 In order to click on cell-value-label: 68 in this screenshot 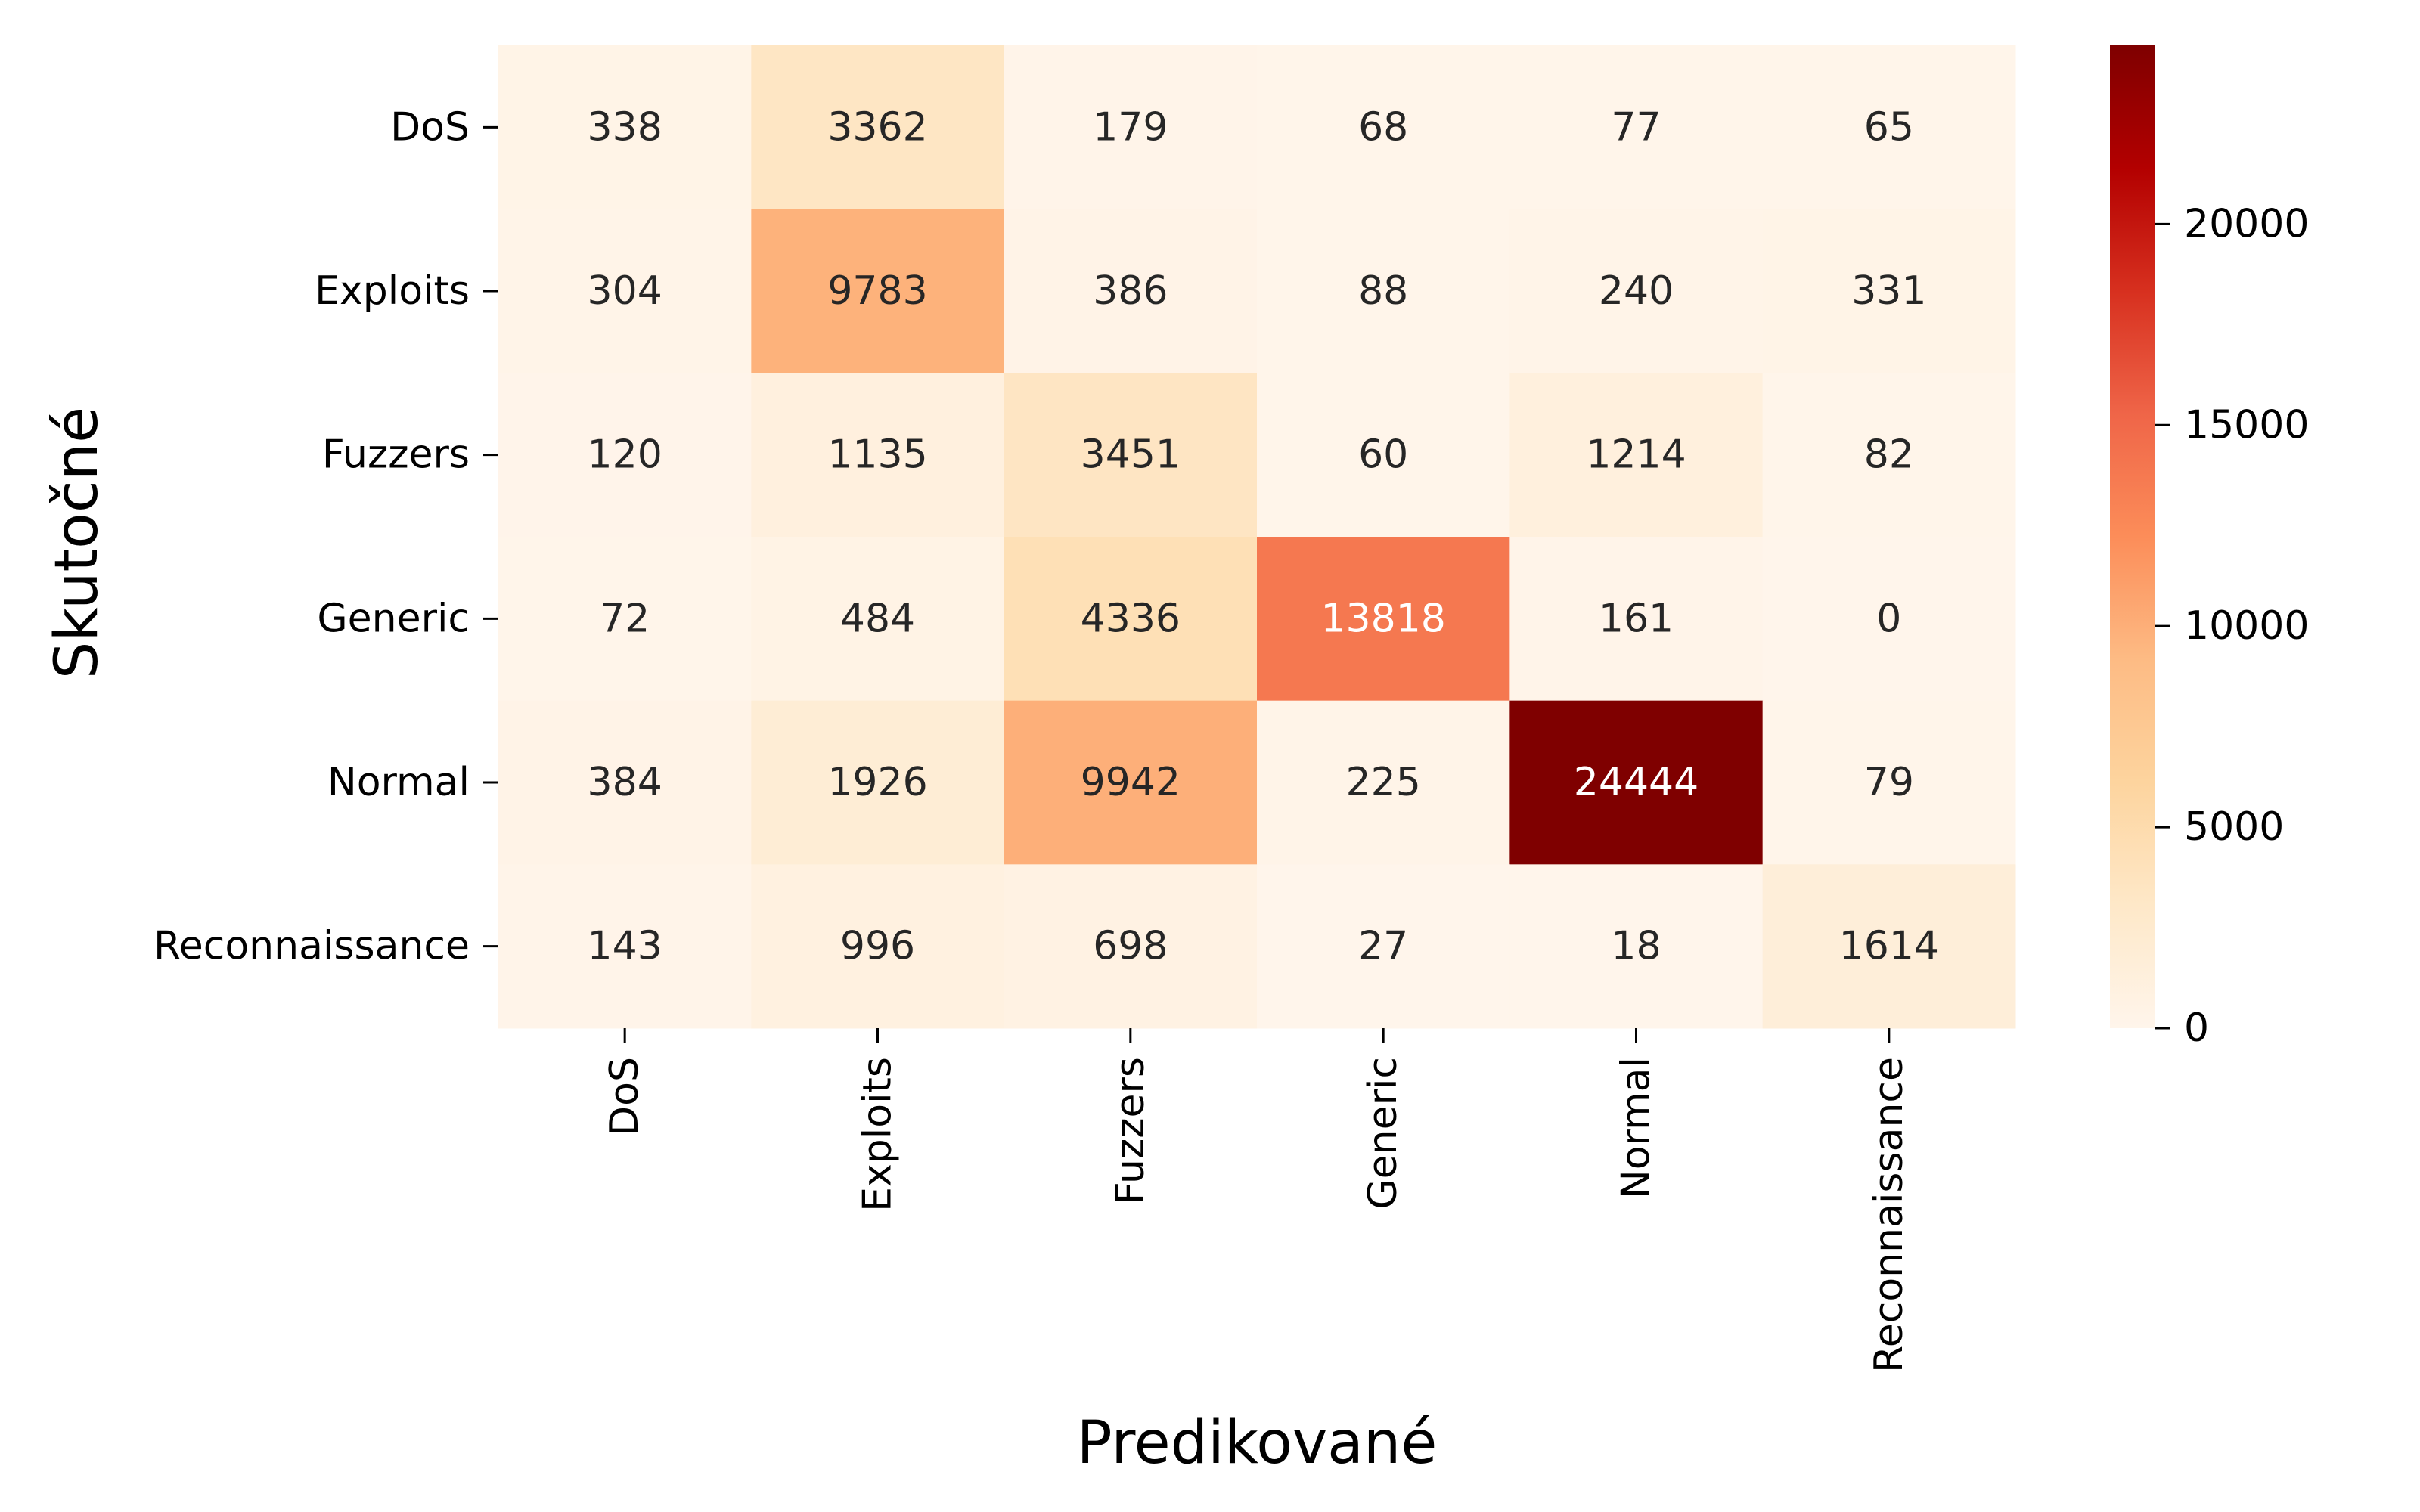, I will do `click(1383, 127)`.